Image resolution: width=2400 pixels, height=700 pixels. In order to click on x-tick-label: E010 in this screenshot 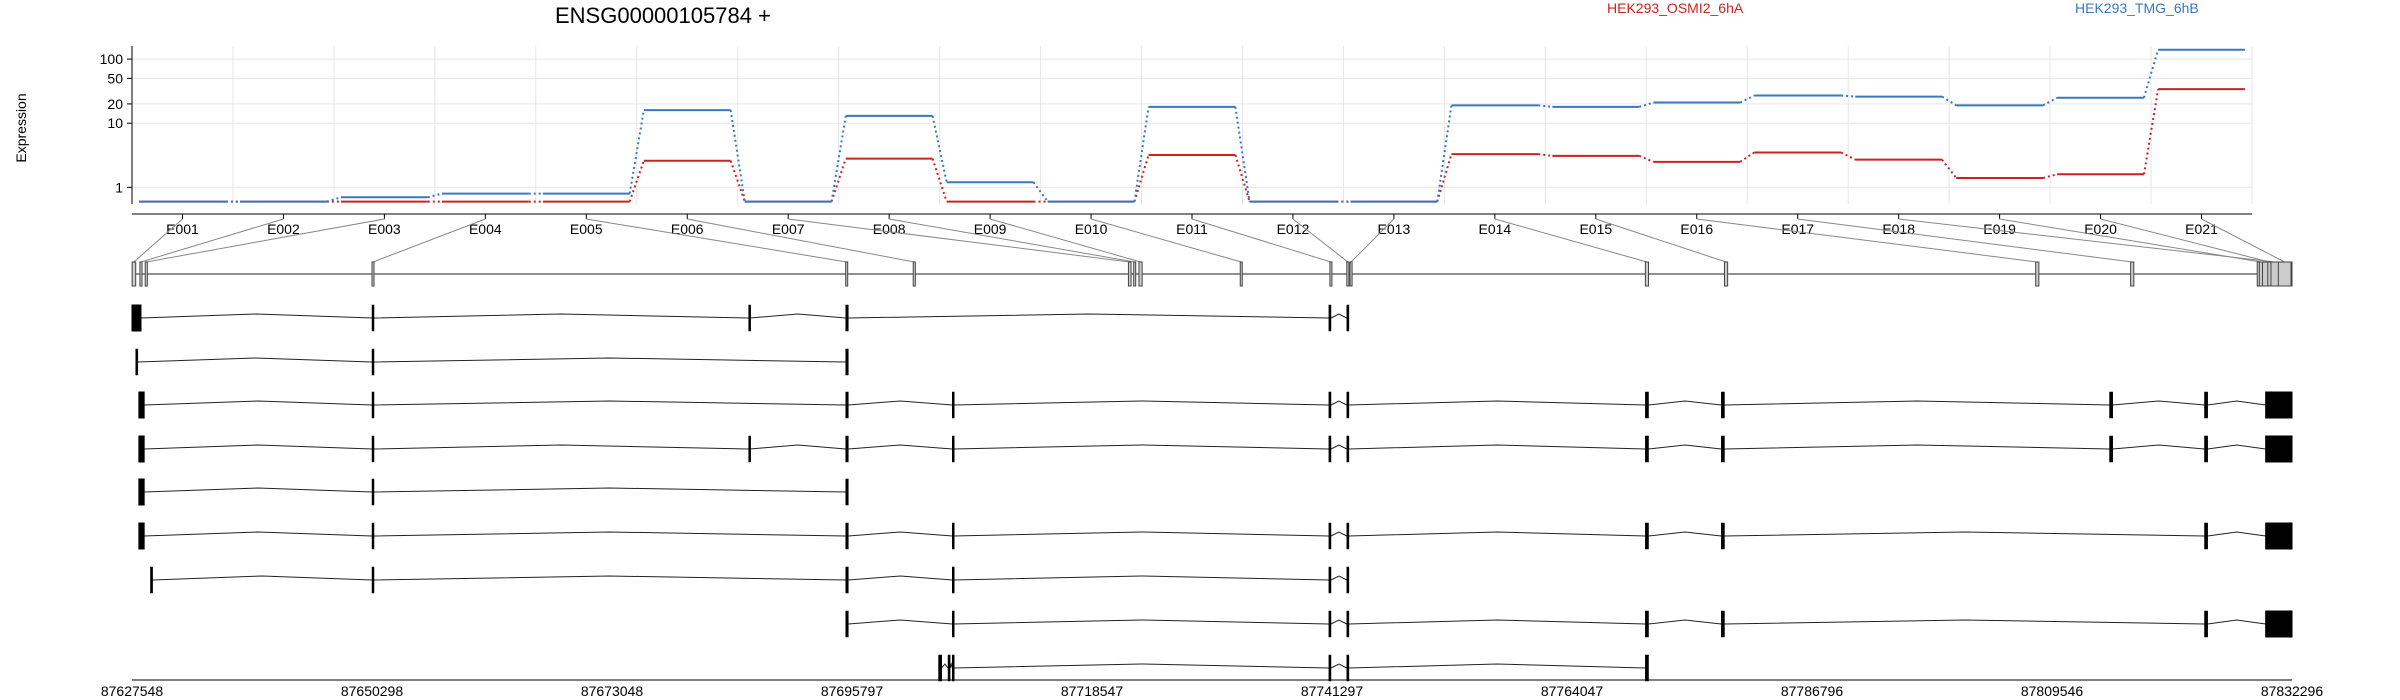, I will do `click(1091, 229)`.